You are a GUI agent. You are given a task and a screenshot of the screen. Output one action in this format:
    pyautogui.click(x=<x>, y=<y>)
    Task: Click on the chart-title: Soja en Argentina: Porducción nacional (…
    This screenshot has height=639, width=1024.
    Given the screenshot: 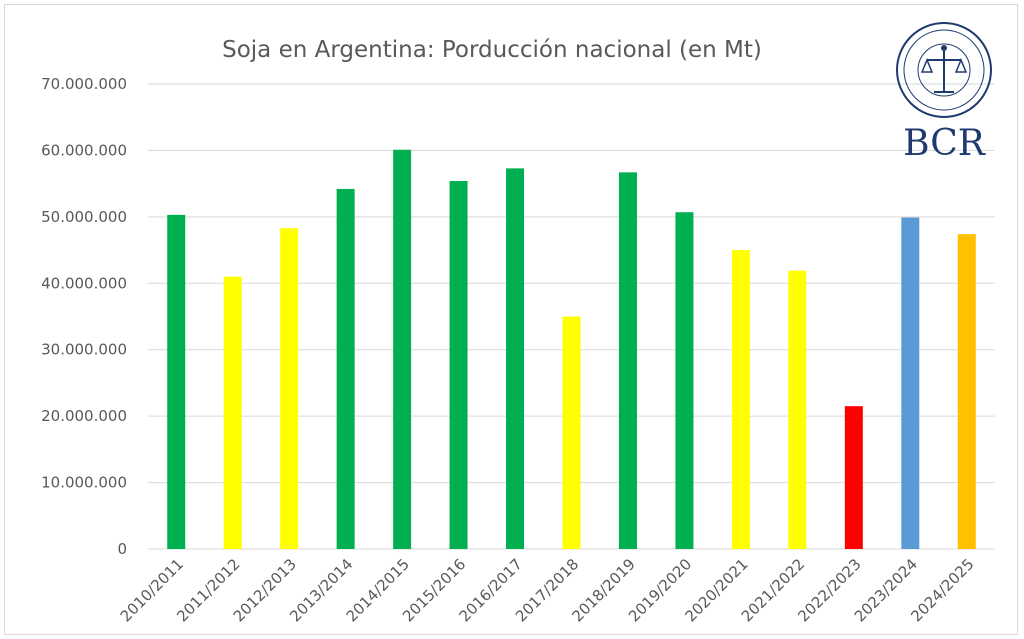 What is the action you would take?
    pyautogui.click(x=492, y=50)
    